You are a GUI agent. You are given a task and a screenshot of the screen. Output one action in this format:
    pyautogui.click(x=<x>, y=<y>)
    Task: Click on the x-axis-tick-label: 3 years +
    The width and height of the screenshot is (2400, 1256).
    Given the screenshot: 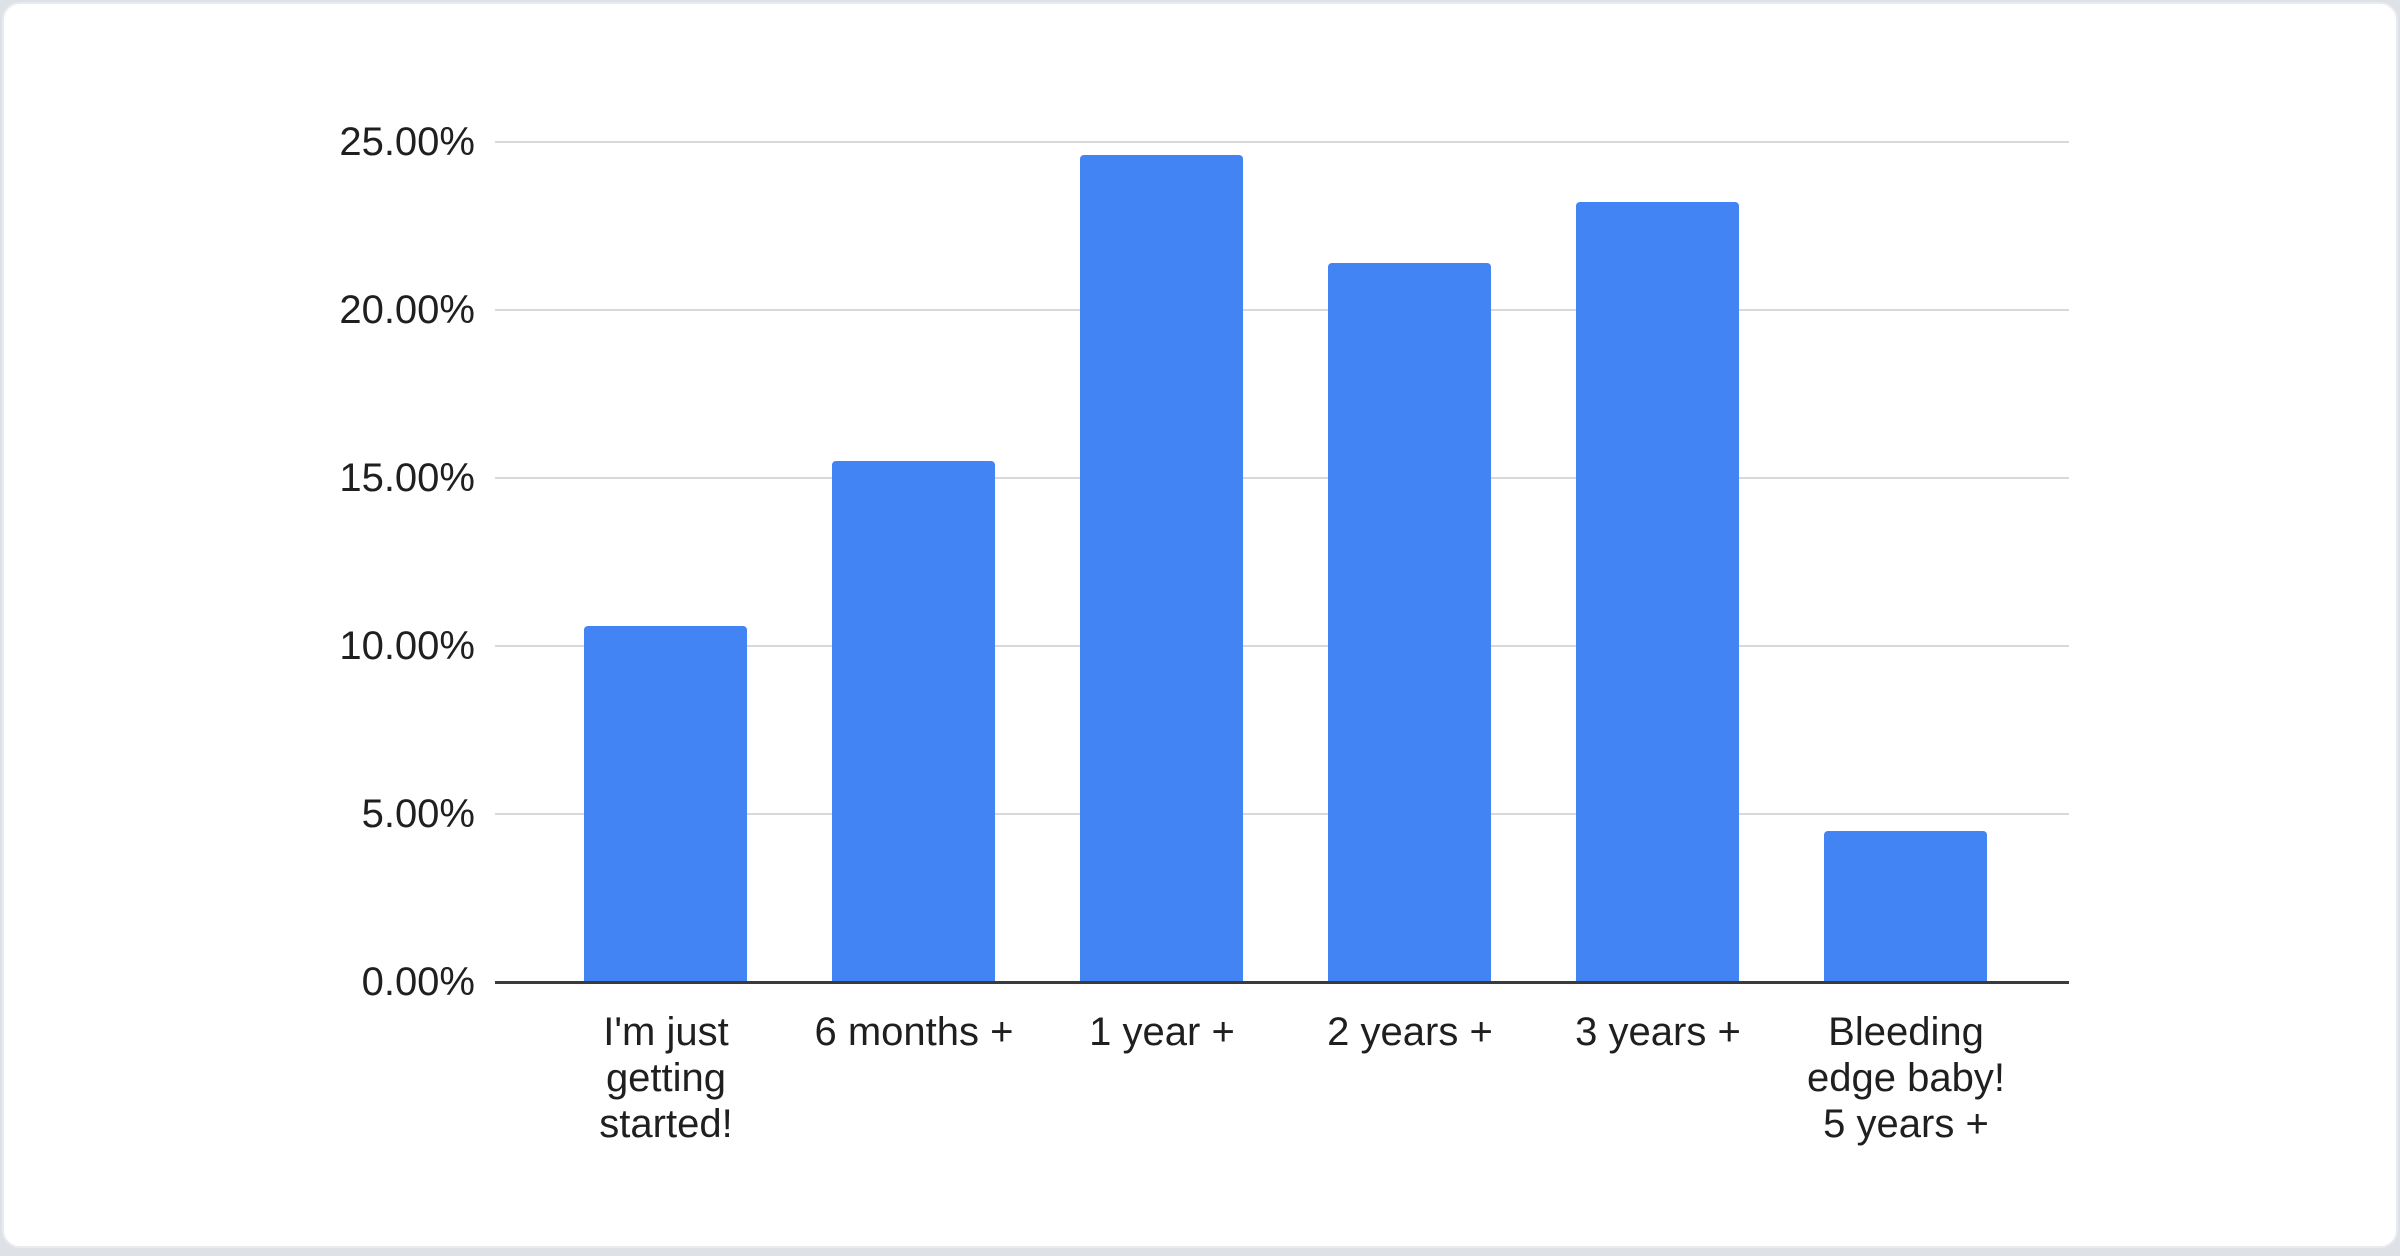 What is the action you would take?
    pyautogui.click(x=1658, y=1032)
    